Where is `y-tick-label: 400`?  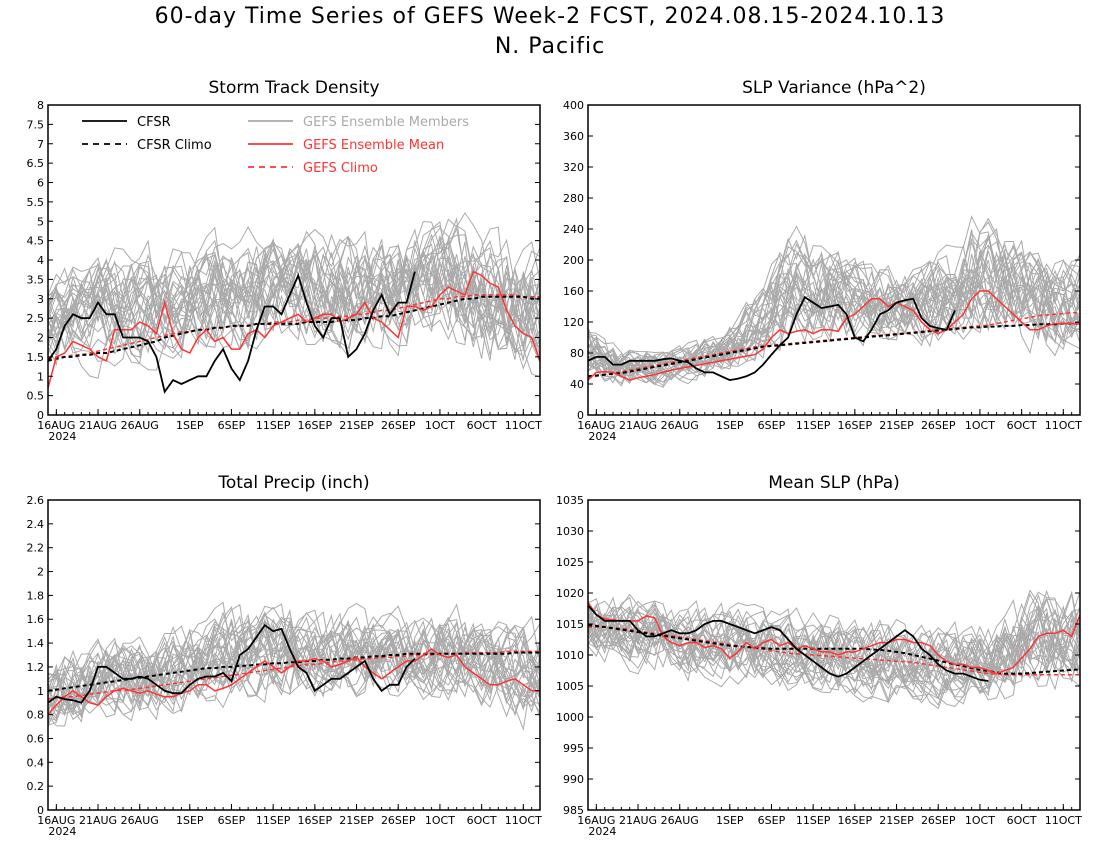
y-tick-label: 400 is located at coordinates (573, 105).